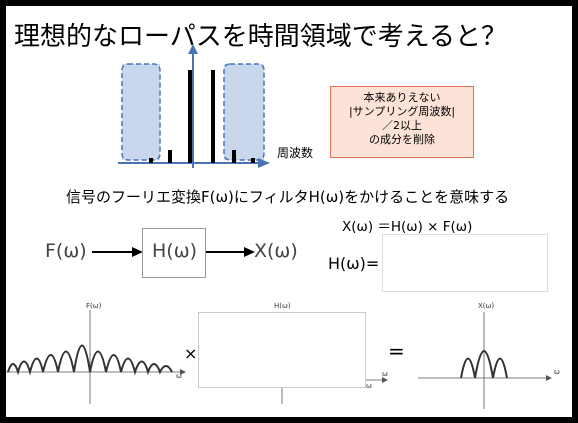  I want to click on block-input-label: F(ω), so click(66, 251).